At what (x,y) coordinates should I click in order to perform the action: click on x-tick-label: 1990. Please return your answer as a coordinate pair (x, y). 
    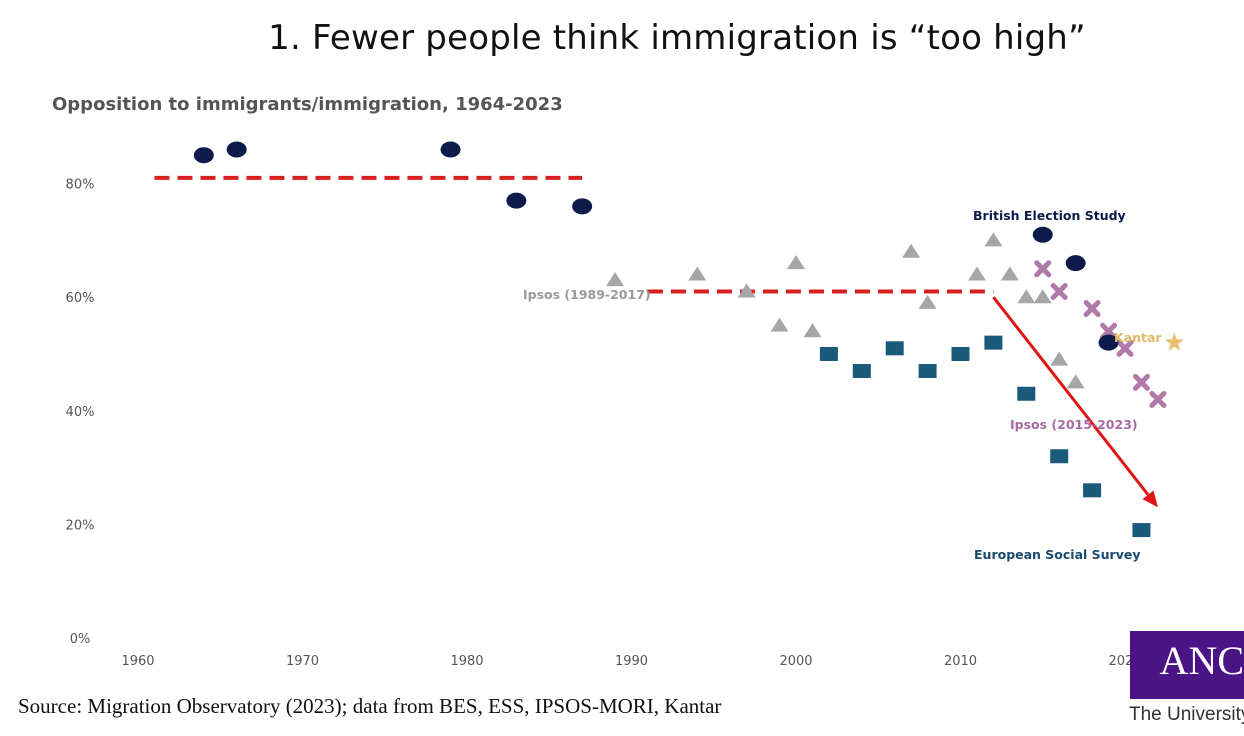
    Looking at the image, I should click on (631, 661).